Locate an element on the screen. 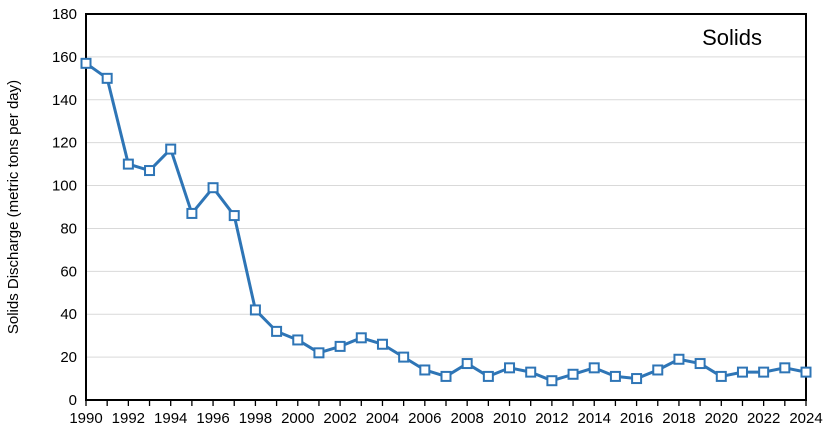 The height and width of the screenshot is (440, 832). x-tick-label: 2010 is located at coordinates (509, 418).